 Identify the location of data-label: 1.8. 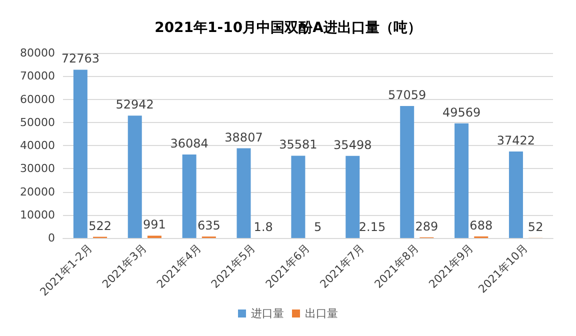
(263, 227).